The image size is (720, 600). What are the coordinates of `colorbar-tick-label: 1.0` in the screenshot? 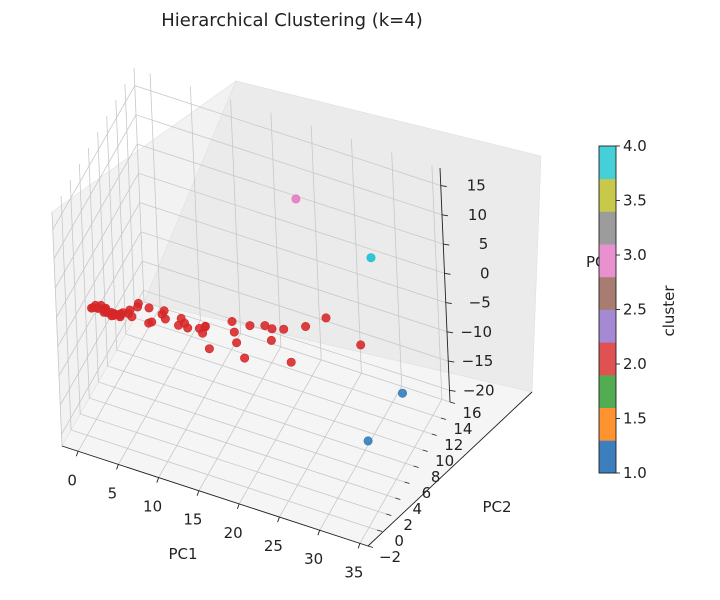 It's located at (635, 473).